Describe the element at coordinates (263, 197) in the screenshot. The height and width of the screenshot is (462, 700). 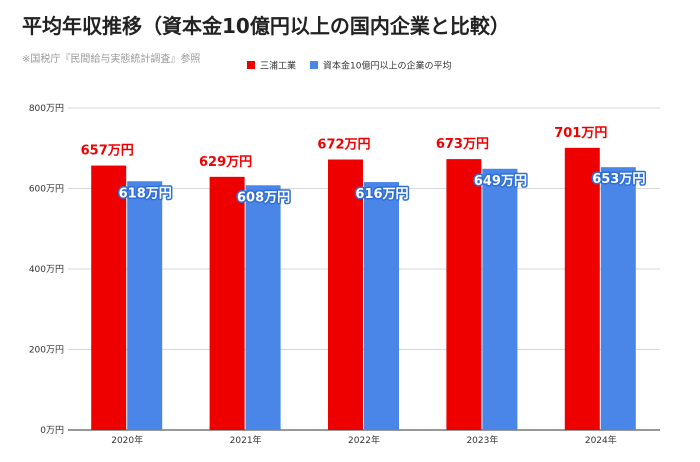
I see `data-label-average: 608万円` at that location.